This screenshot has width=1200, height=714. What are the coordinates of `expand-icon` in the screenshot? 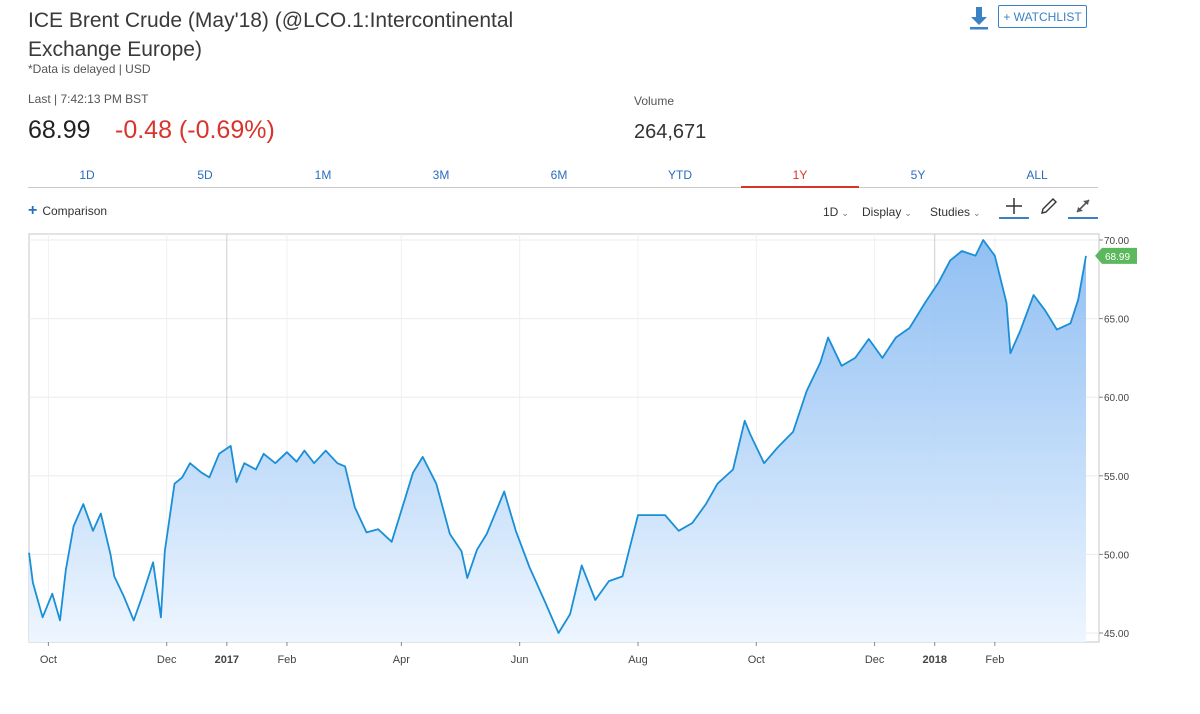 It's located at (1083, 207).